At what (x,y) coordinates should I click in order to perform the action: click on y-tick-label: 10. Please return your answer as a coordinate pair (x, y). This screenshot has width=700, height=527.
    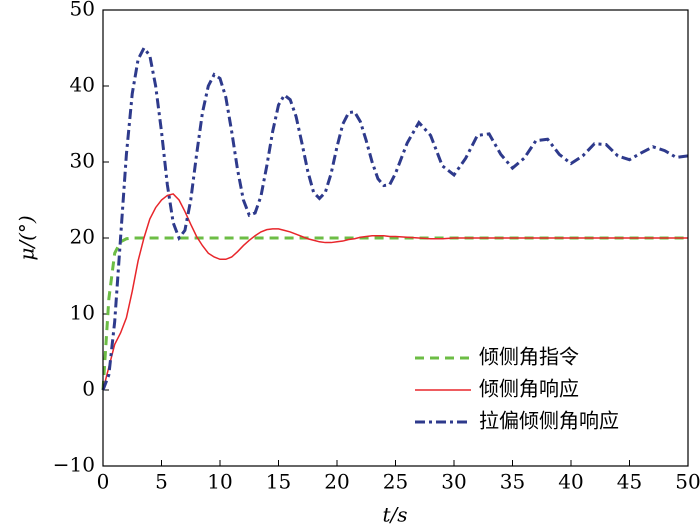
    Looking at the image, I should click on (82, 313).